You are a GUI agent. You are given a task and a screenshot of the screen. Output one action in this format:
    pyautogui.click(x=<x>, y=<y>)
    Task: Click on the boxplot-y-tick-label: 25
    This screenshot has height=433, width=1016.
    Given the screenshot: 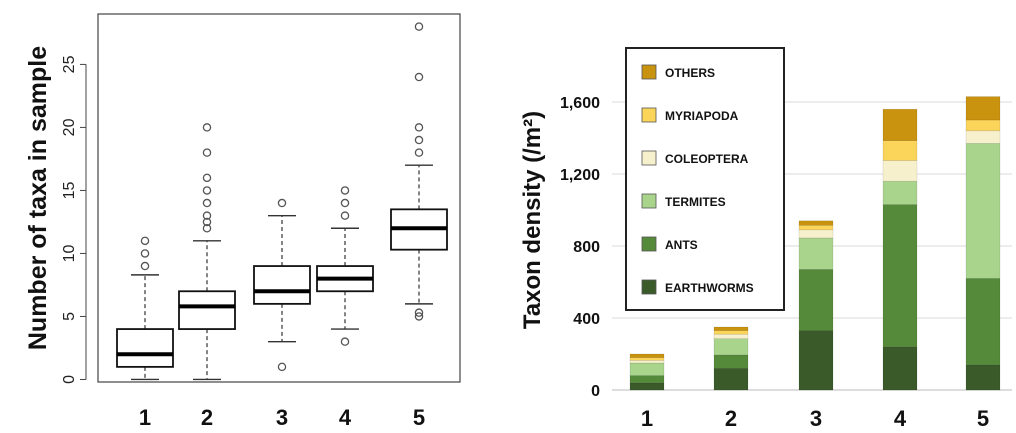 What is the action you would take?
    pyautogui.click(x=69, y=64)
    